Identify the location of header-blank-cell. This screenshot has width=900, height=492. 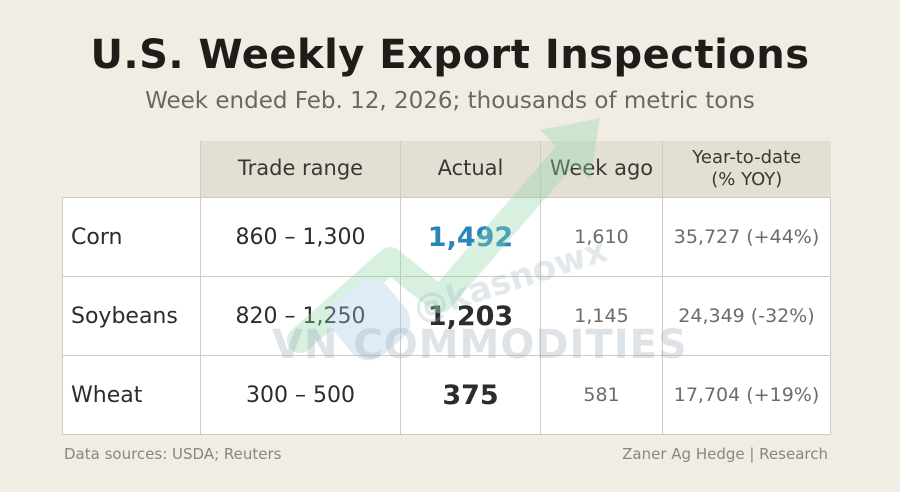
(132, 169).